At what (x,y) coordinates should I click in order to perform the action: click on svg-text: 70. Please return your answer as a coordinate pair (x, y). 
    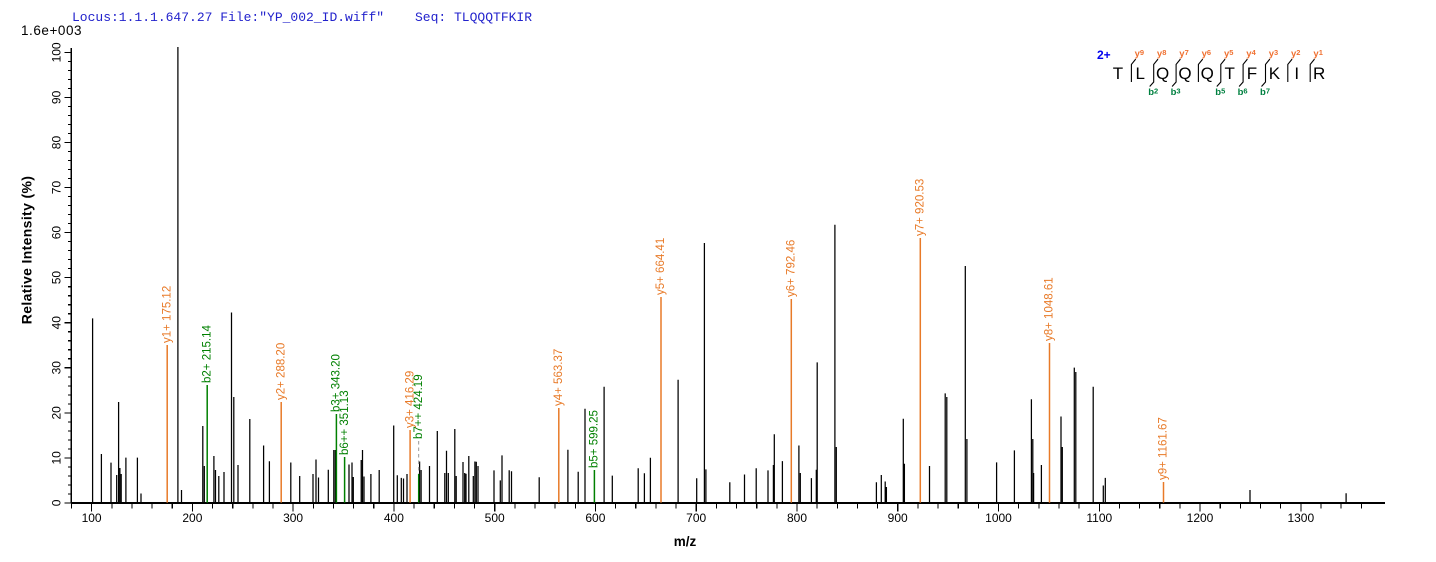
    Looking at the image, I should click on (57, 188).